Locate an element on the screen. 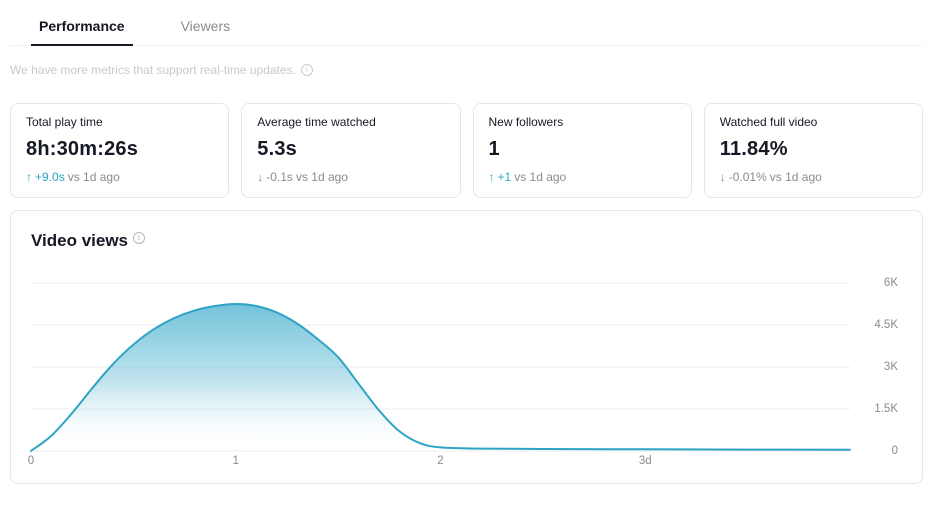 Image resolution: width=933 pixels, height=510 pixels. metric-delta: ↓ -0.01% vs 1d ago is located at coordinates (813, 177).